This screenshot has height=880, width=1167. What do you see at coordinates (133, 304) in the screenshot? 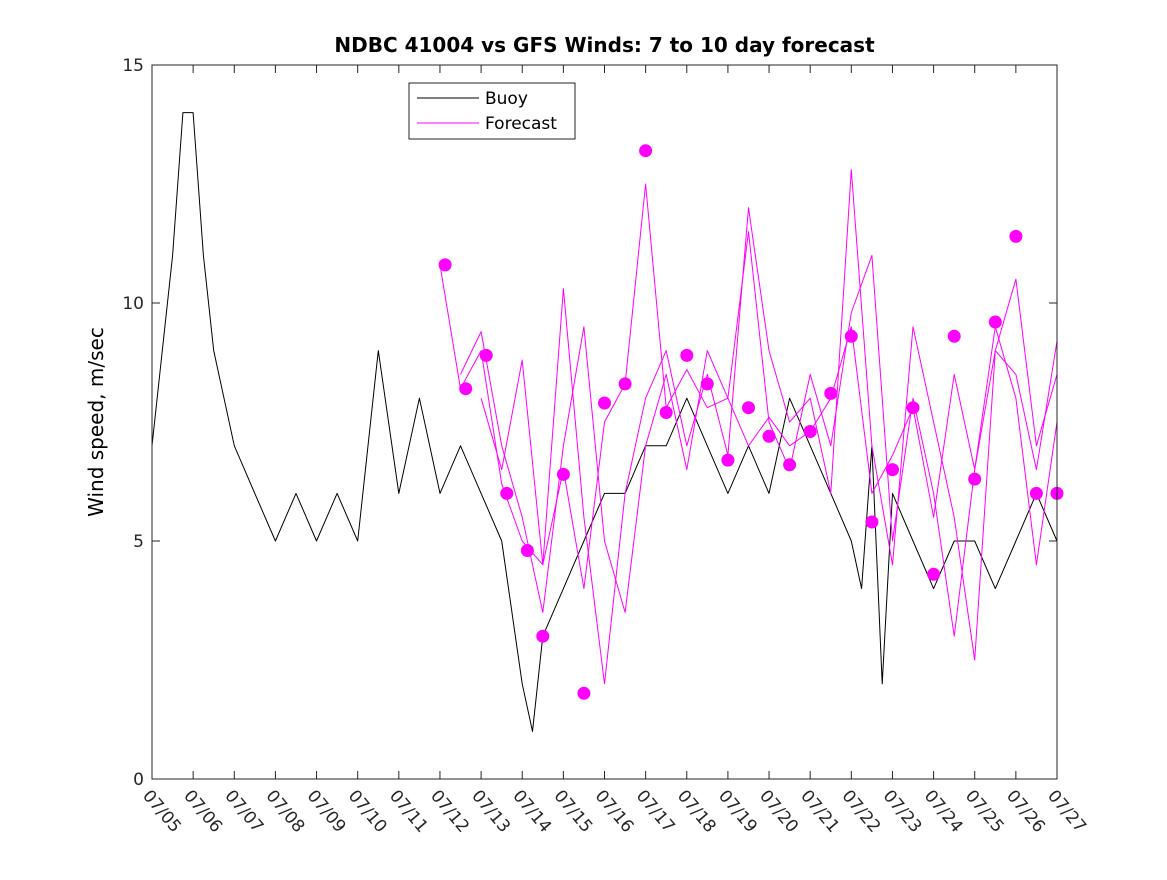
I see `y-tick-label: 10` at bounding box center [133, 304].